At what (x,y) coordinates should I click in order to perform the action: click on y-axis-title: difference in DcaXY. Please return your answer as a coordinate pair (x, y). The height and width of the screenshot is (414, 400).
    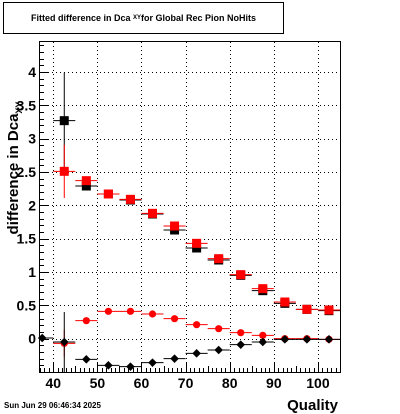
    Looking at the image, I should click on (14, 168).